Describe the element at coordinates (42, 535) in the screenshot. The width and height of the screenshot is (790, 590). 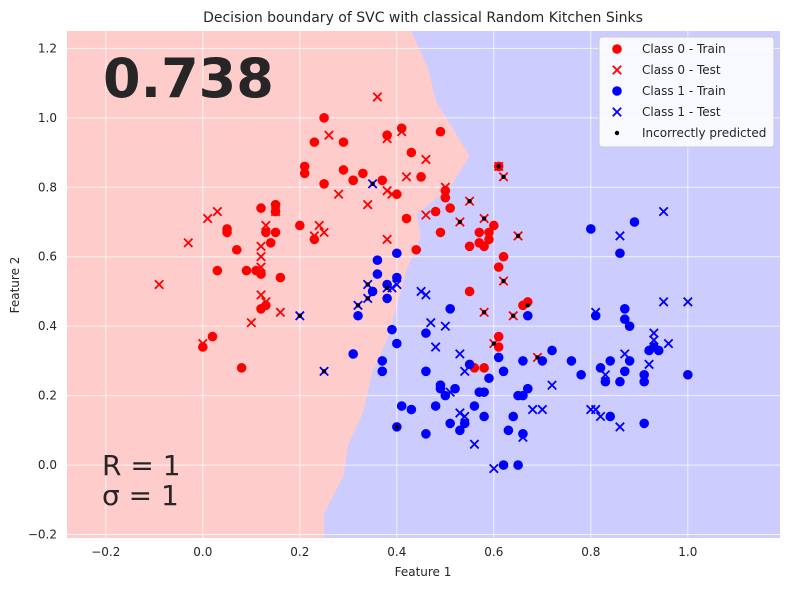
I see `y-tick-label: −0.2` at that location.